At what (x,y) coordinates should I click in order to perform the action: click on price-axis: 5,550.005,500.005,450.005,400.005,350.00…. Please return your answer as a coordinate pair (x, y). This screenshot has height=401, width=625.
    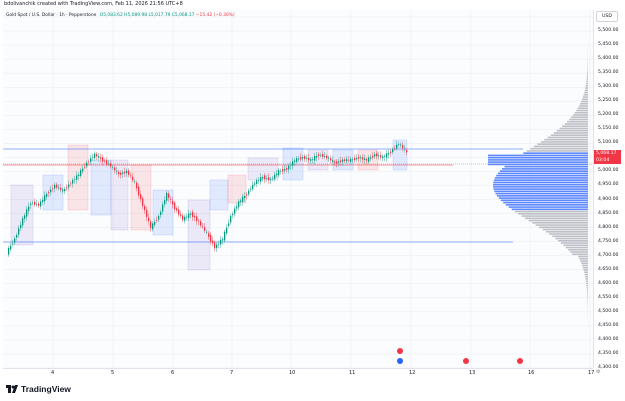
    Looking at the image, I should click on (609, 190).